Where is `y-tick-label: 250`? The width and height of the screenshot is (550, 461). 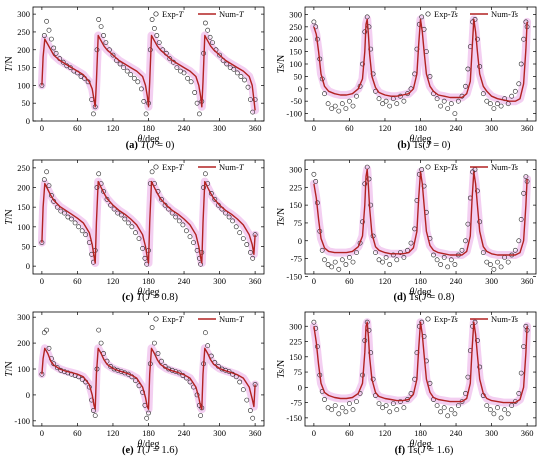
y-tick-label: 250 is located at coordinates (23, 168).